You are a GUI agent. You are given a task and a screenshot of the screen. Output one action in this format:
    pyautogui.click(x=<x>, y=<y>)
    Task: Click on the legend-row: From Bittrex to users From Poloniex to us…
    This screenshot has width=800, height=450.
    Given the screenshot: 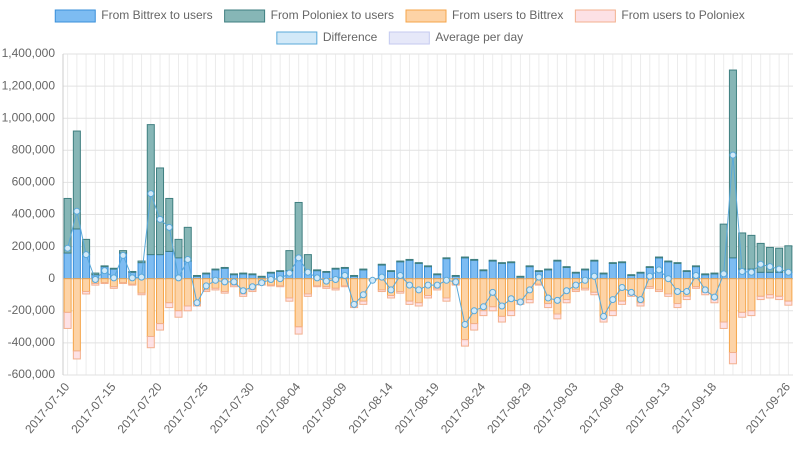 What is the action you would take?
    pyautogui.click(x=399, y=15)
    